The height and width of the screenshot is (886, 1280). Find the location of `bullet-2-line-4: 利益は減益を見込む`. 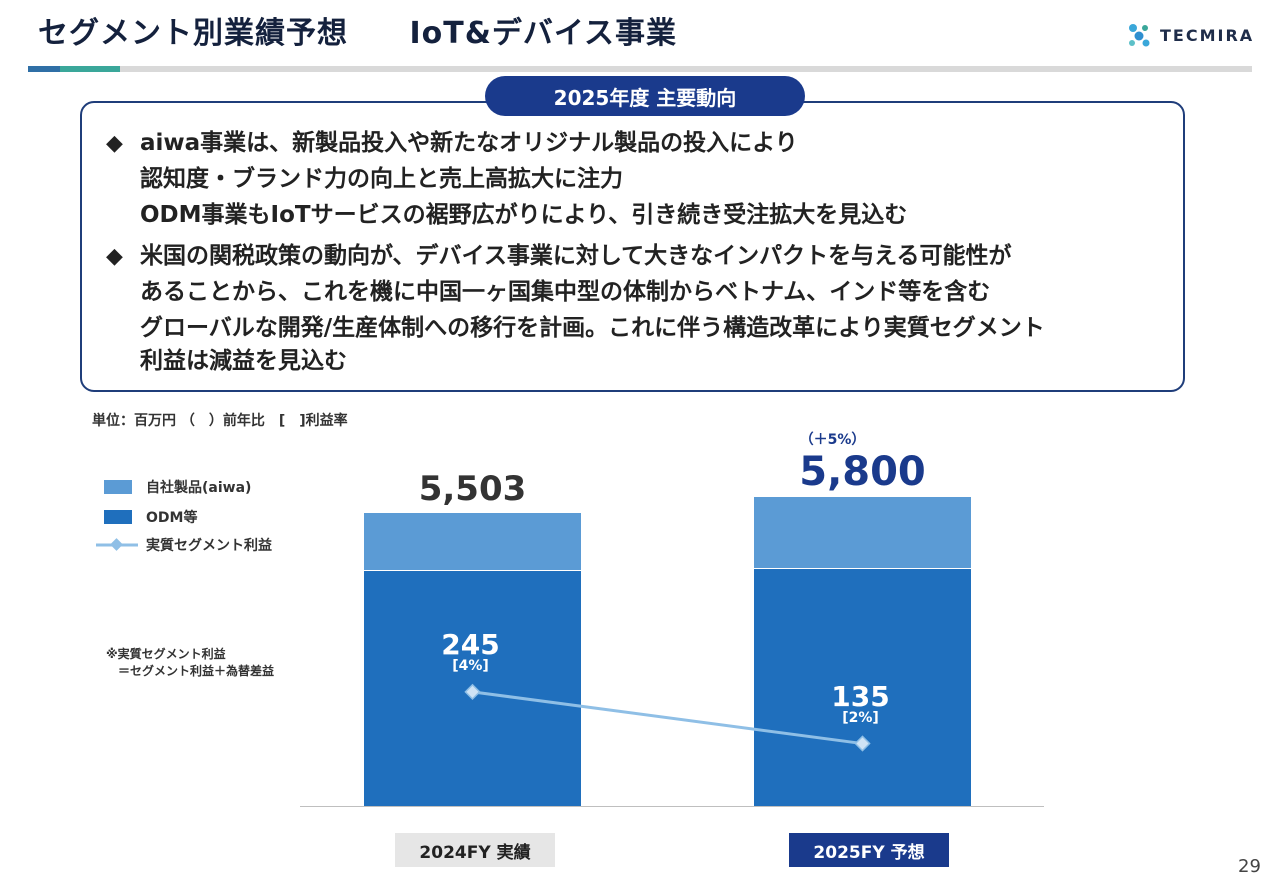

bullet-2-line-4: 利益は減益を見込む is located at coordinates (243, 361).